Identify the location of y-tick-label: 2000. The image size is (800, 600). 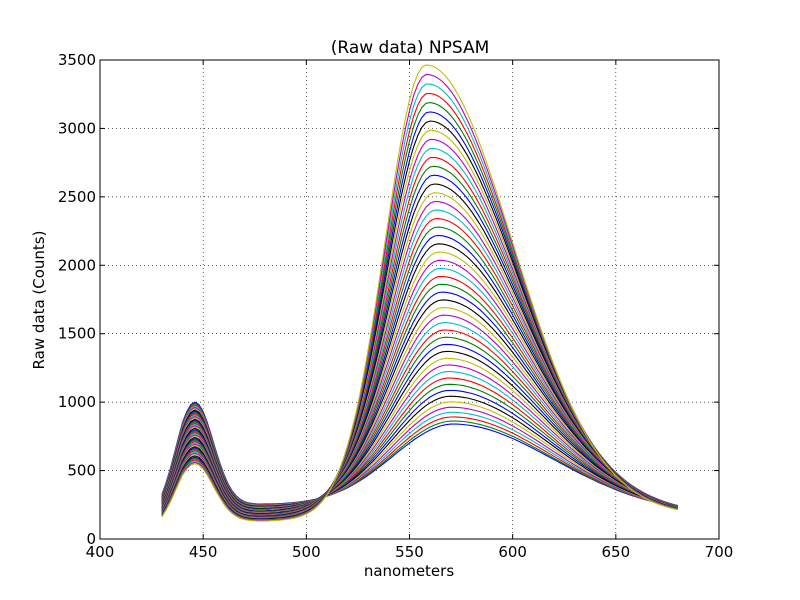
(77, 265).